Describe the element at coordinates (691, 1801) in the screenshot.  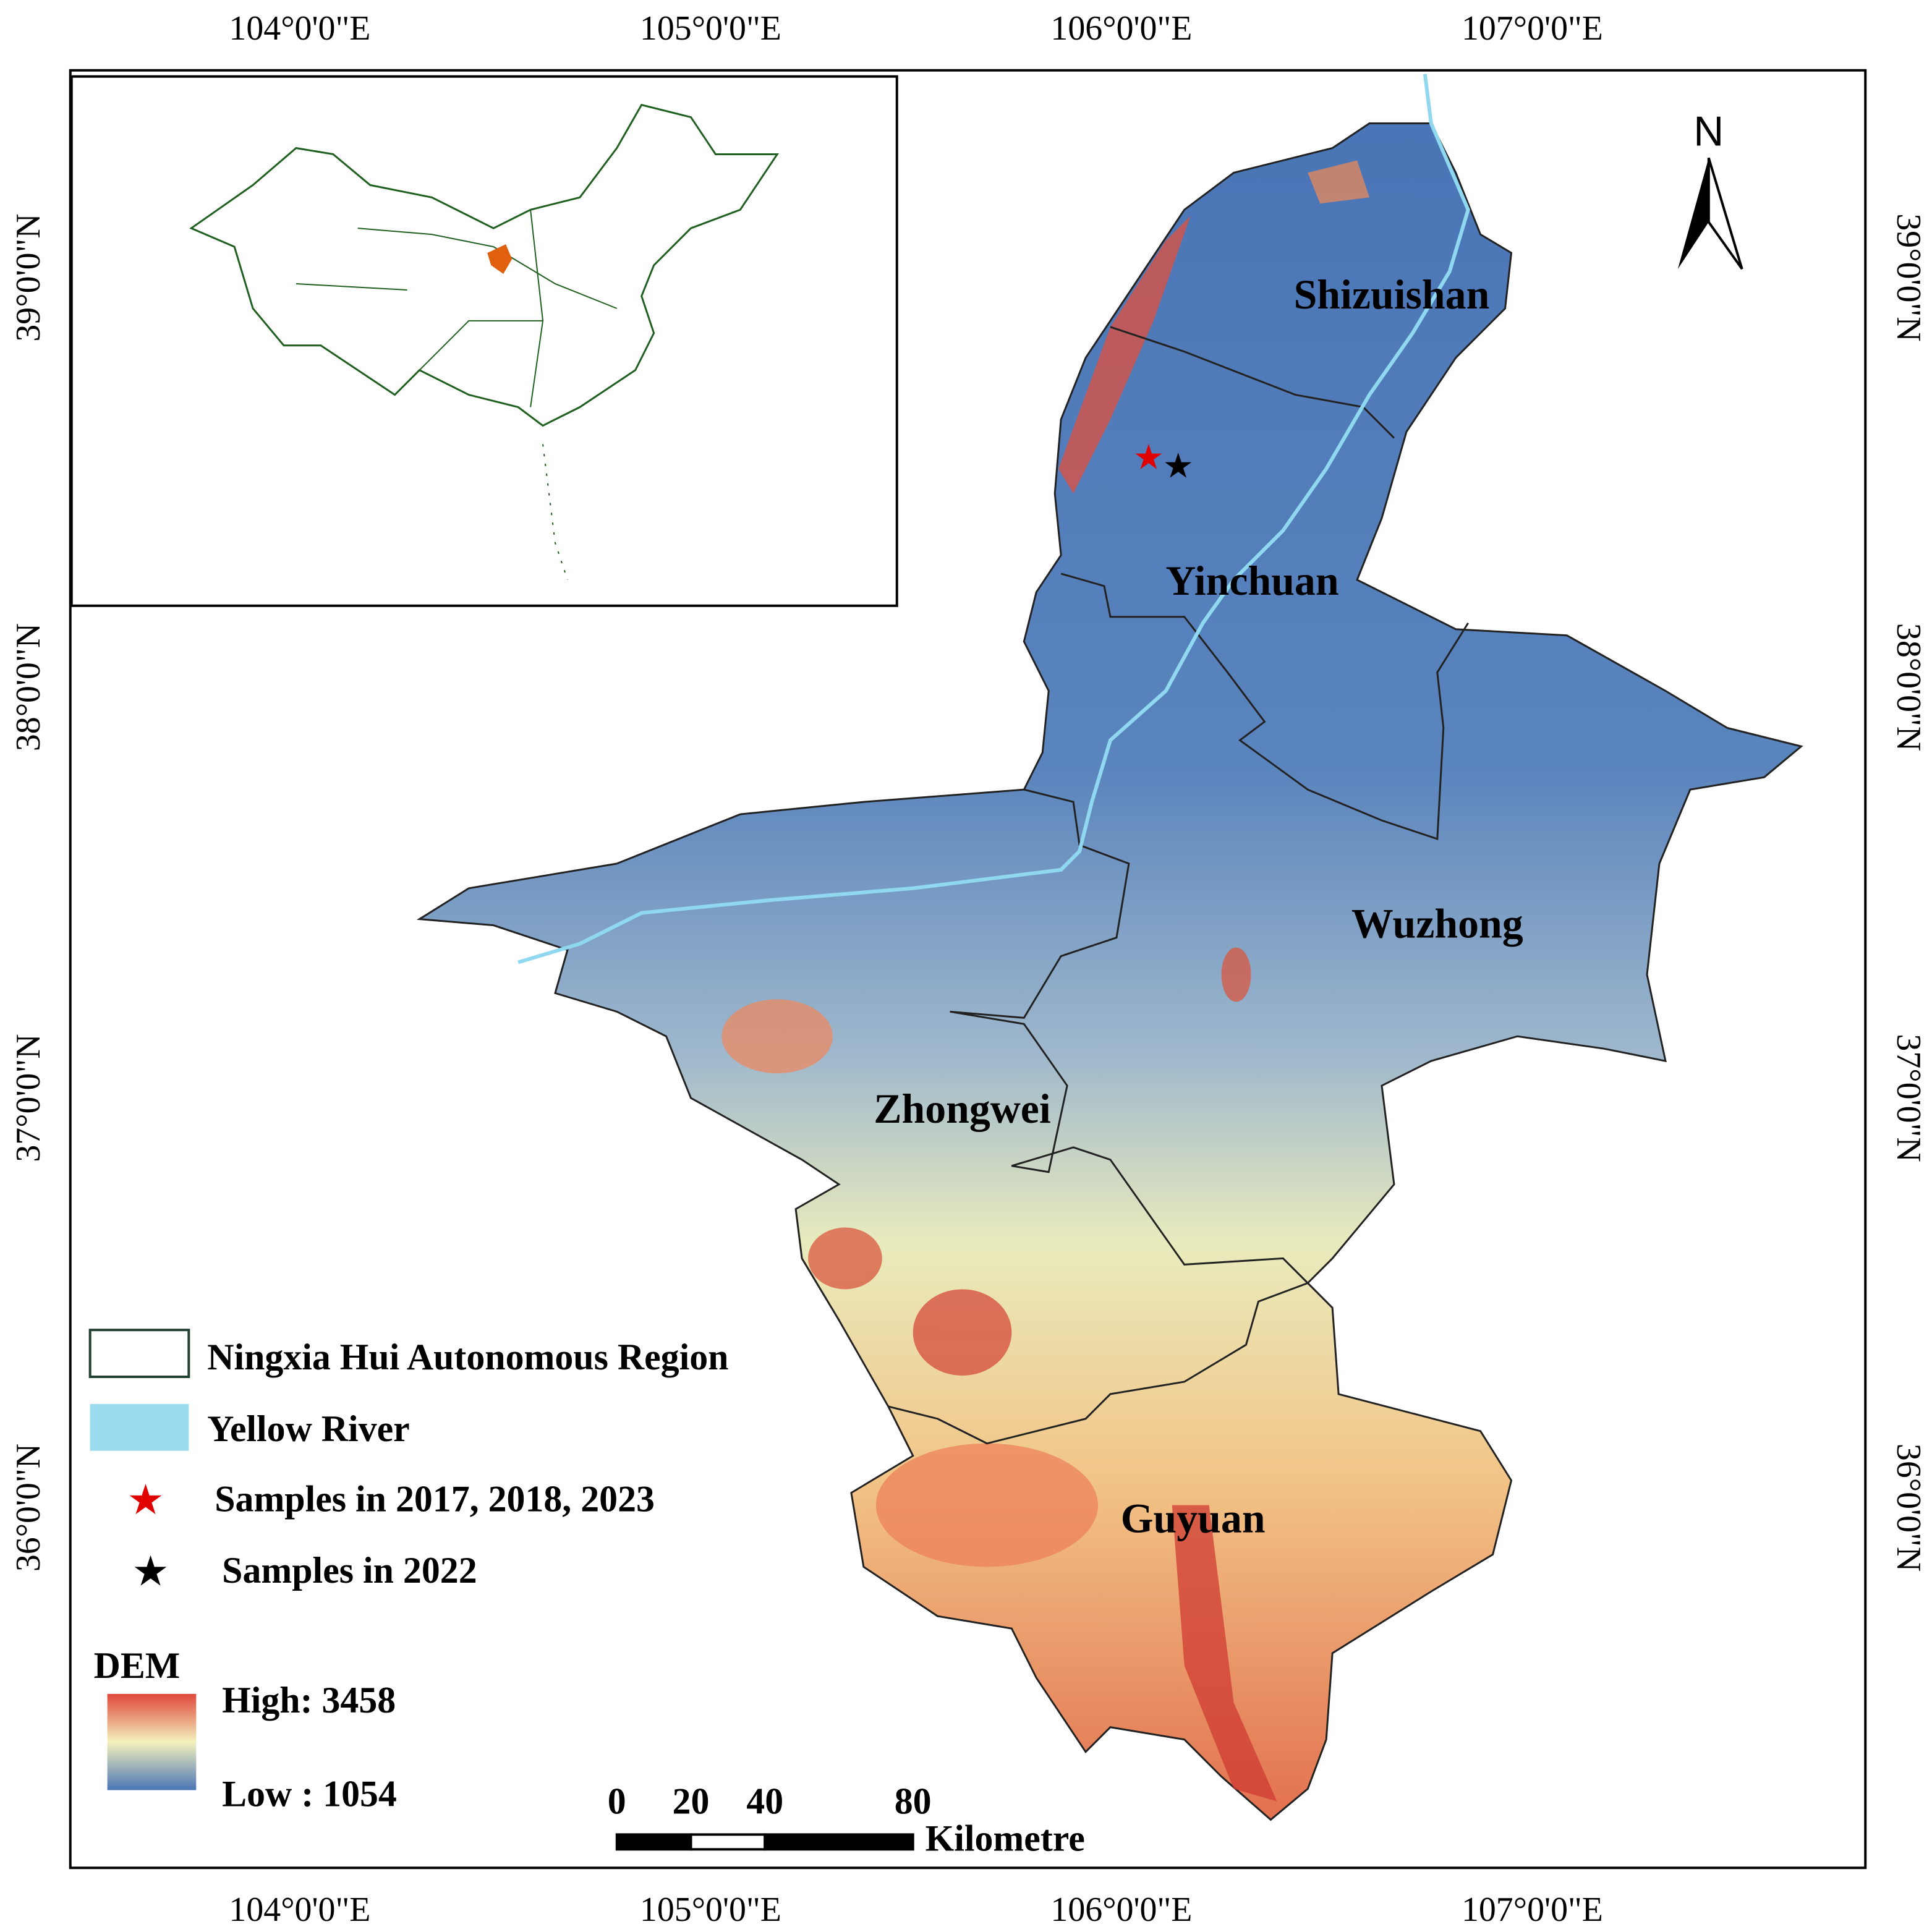
I see `scale-tick-label: 20` at that location.